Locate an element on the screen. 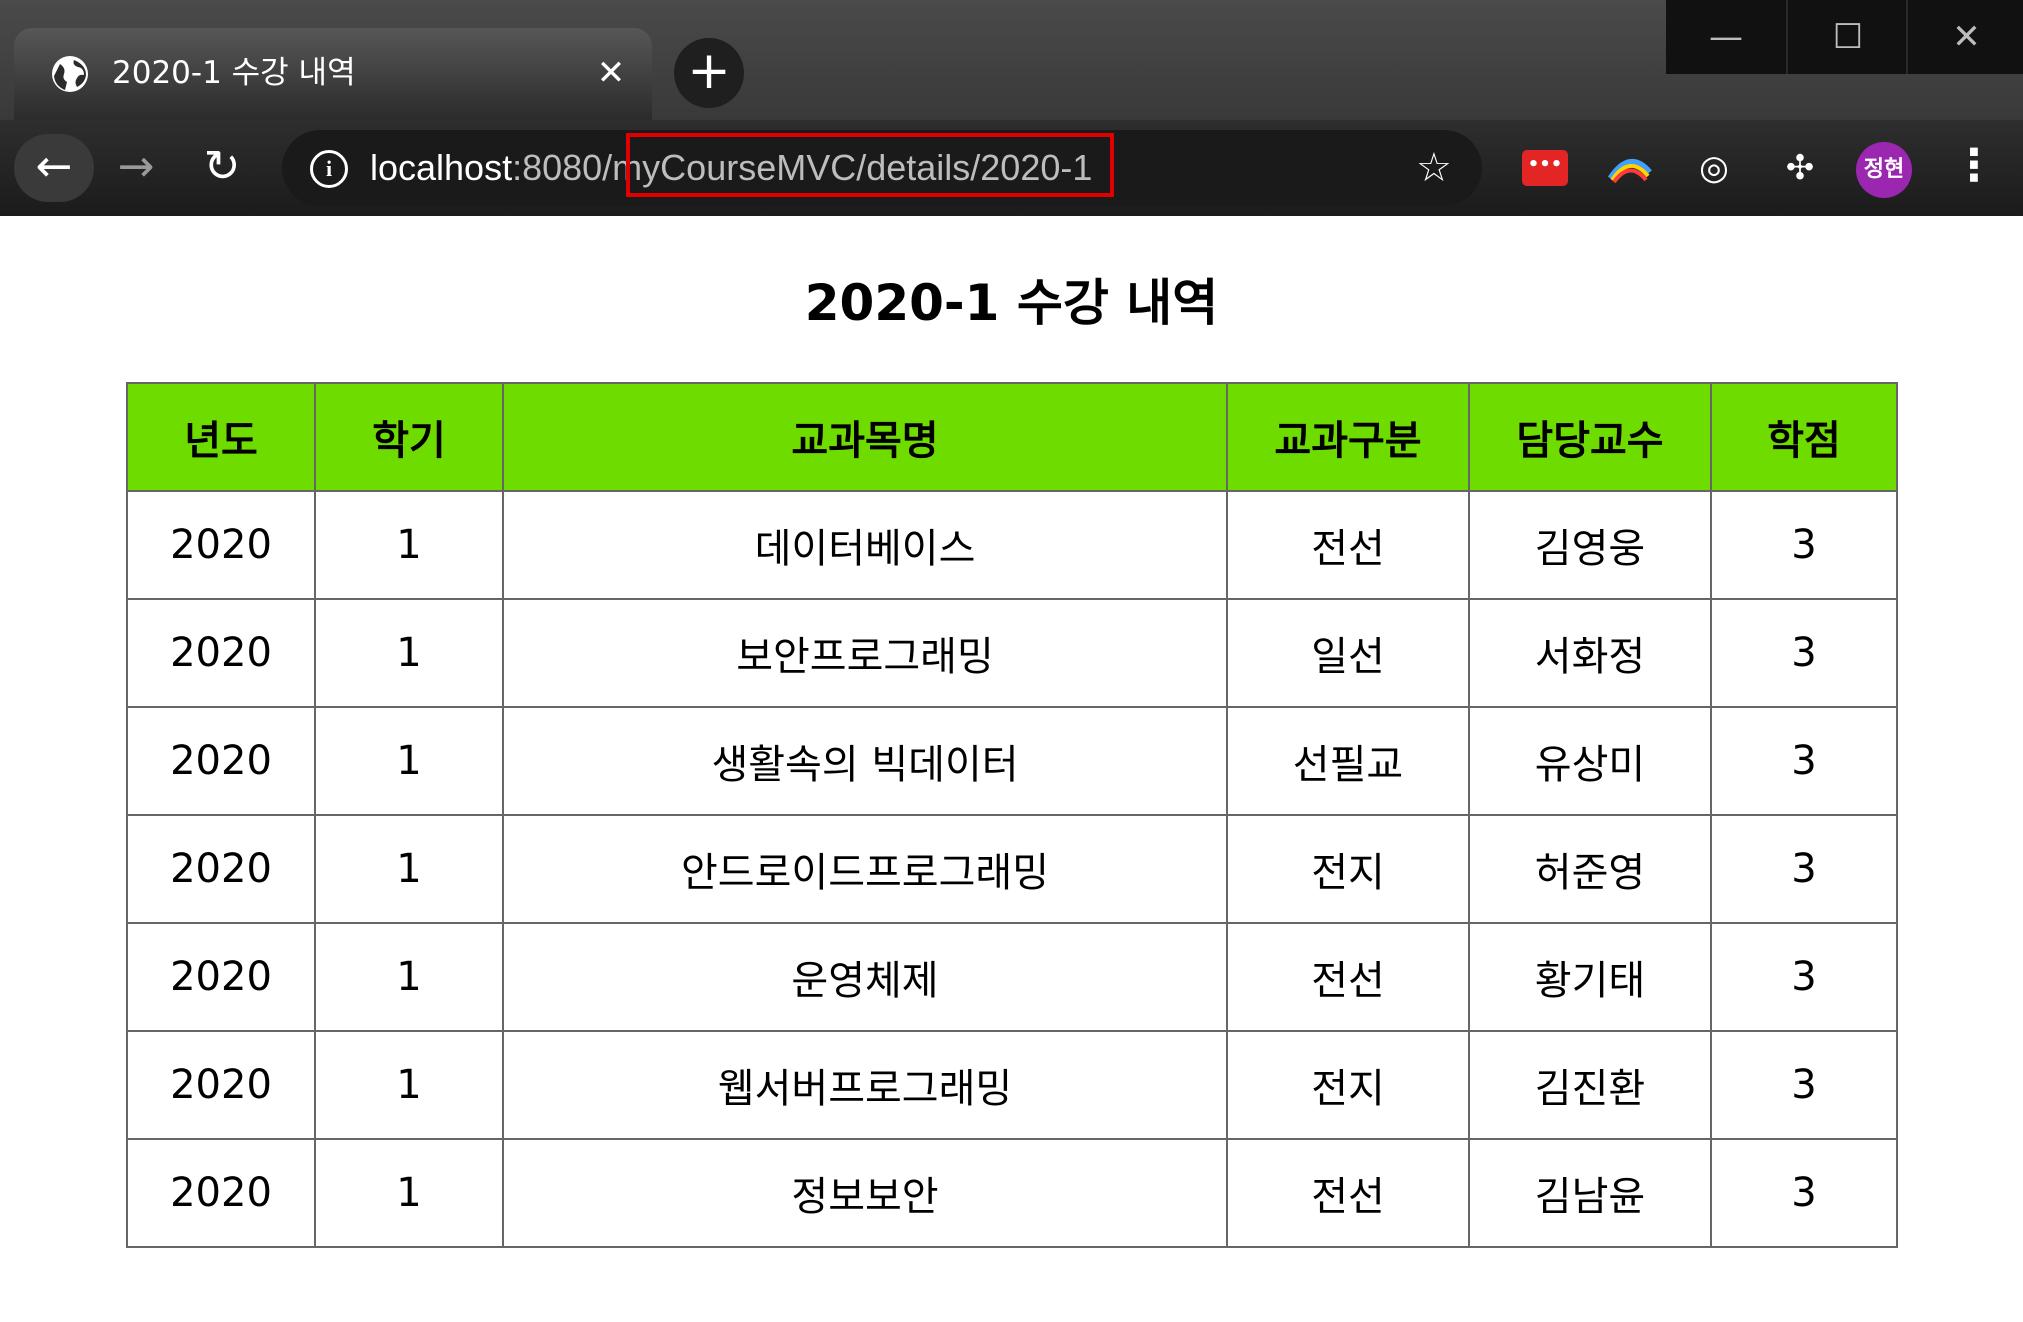 Image resolution: width=2023 pixels, height=1322 pixels. profile-avatar: 정현 is located at coordinates (1884, 170).